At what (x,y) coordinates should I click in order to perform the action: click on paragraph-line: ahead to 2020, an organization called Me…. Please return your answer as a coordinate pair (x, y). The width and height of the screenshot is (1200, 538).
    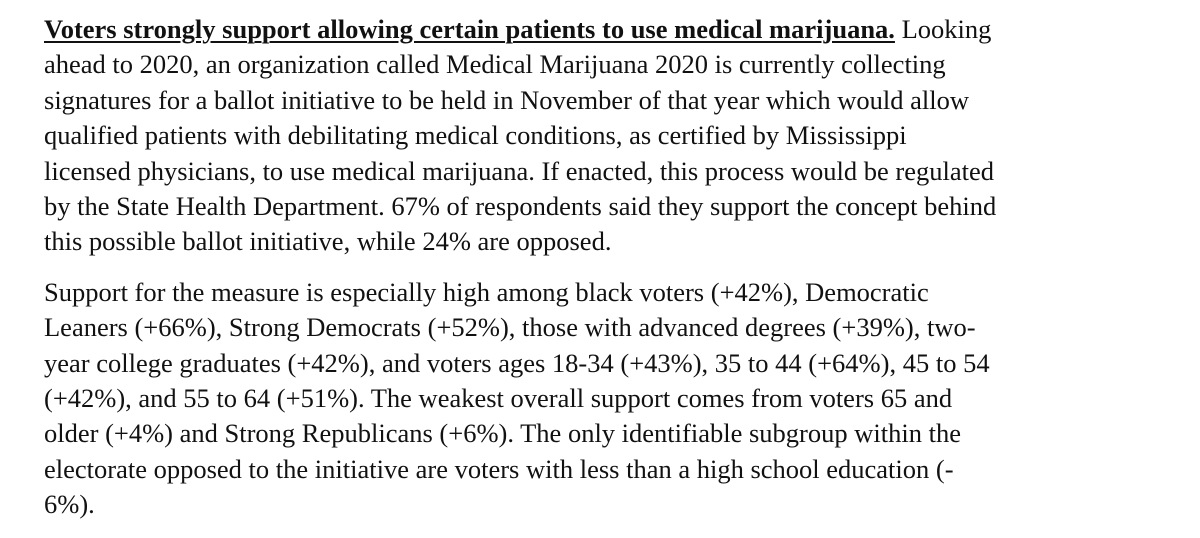
    Looking at the image, I should click on (495, 64).